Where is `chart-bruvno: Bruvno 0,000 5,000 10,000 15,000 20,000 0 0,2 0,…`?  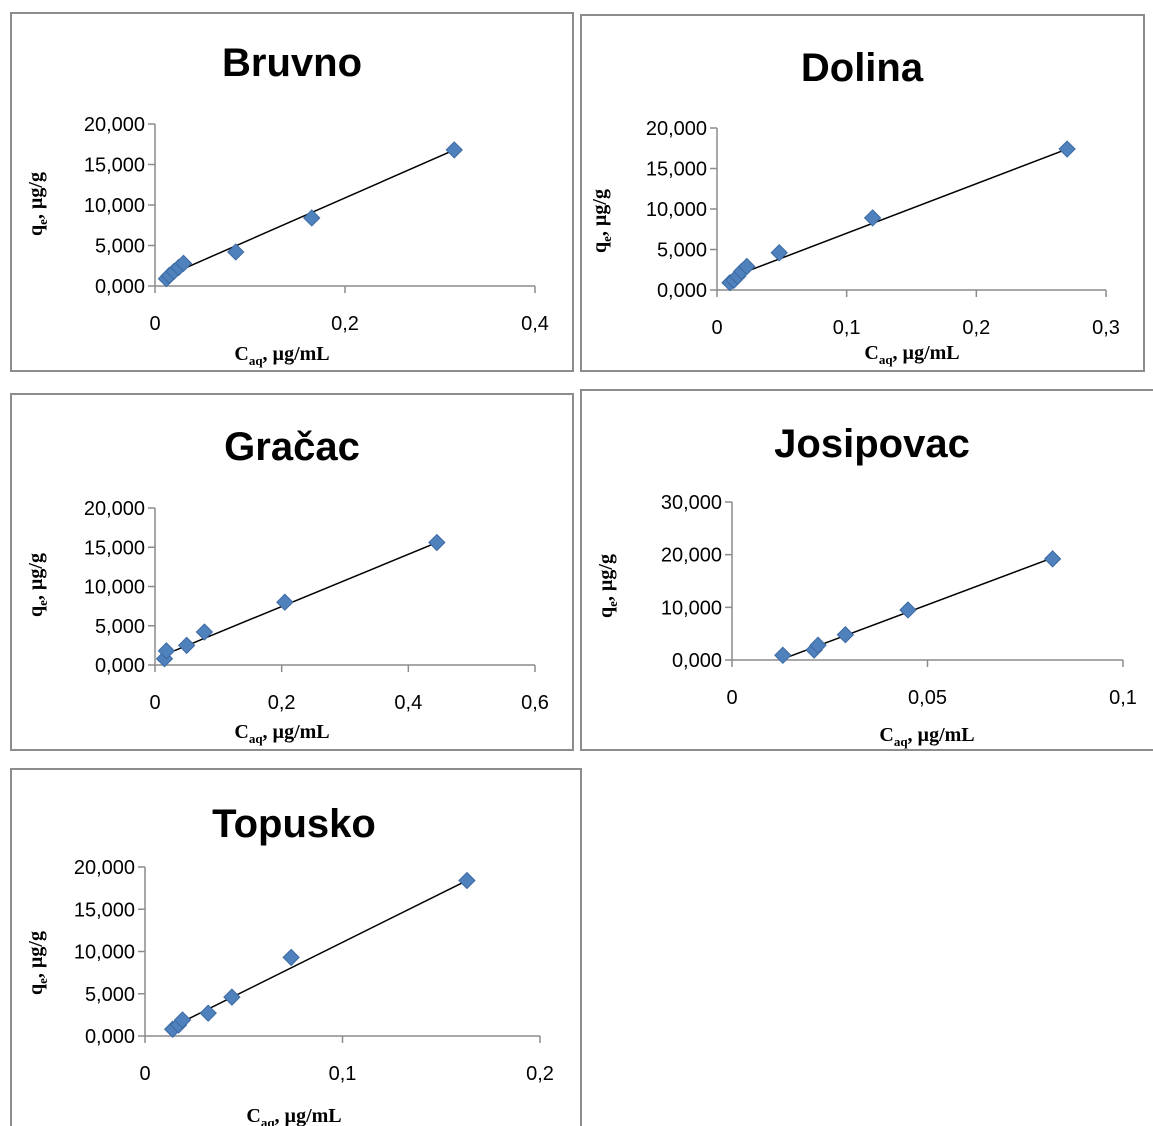 chart-bruvno: Bruvno 0,000 5,000 10,000 15,000 20,000 0 0,2 0,… is located at coordinates (287, 204).